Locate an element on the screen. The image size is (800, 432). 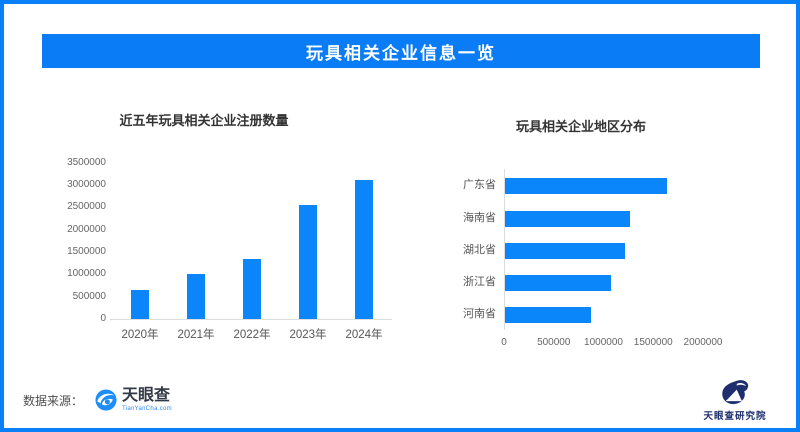
x-axis-line is located at coordinates (251, 319).